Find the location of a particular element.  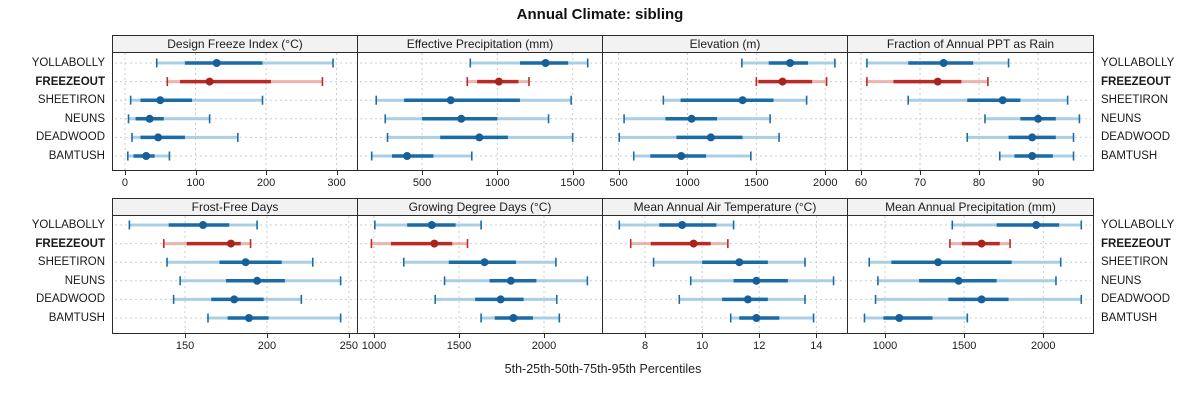

panel-body-effective-precipitation-mm is located at coordinates (480, 111).